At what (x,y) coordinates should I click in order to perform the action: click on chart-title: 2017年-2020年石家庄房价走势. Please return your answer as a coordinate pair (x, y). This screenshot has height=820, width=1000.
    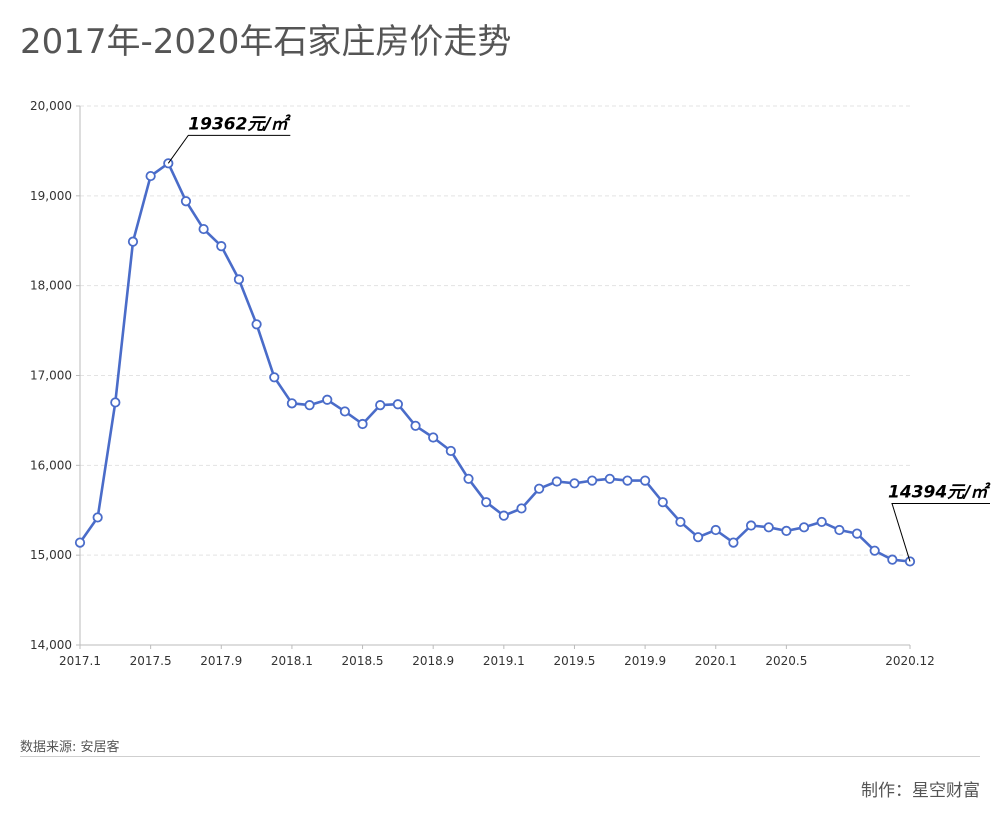
    Looking at the image, I should click on (266, 42).